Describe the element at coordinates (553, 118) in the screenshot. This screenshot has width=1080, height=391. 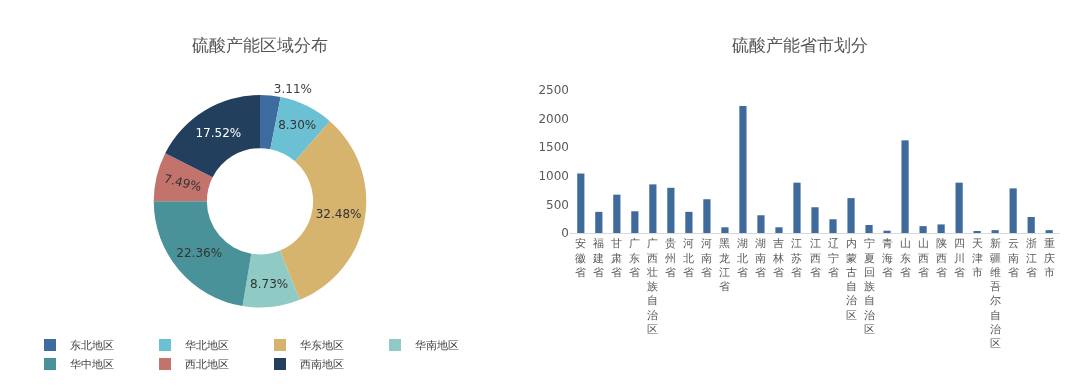
I see `y-tick-label: 2000` at that location.